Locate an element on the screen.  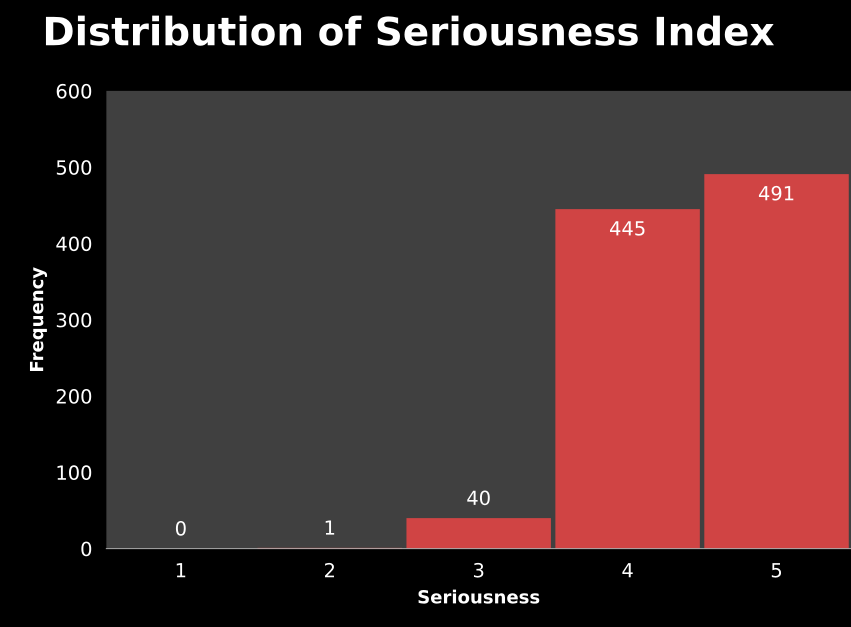
y-tick-label: 500 is located at coordinates (74, 167).